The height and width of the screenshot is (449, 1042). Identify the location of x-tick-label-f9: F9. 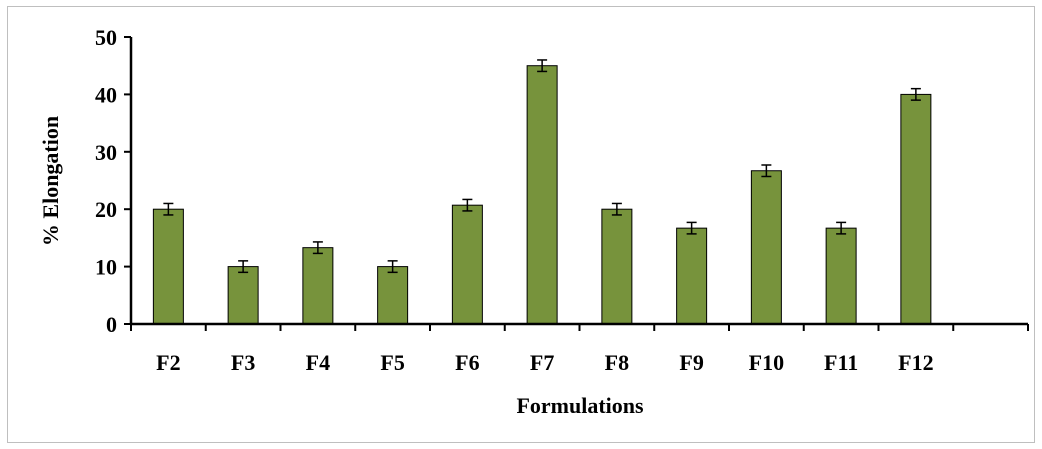
(691, 362).